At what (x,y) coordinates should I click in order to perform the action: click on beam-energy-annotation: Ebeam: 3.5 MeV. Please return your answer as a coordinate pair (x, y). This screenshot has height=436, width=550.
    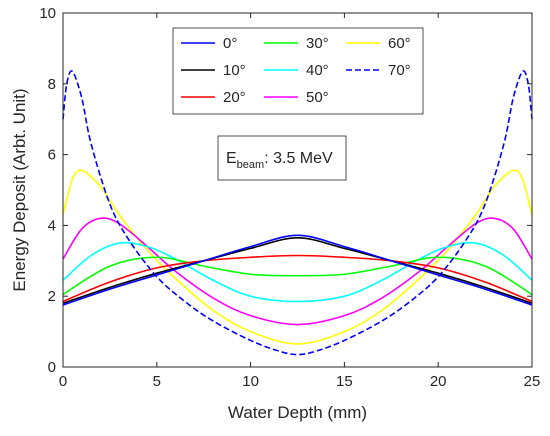
    Looking at the image, I should click on (282, 158).